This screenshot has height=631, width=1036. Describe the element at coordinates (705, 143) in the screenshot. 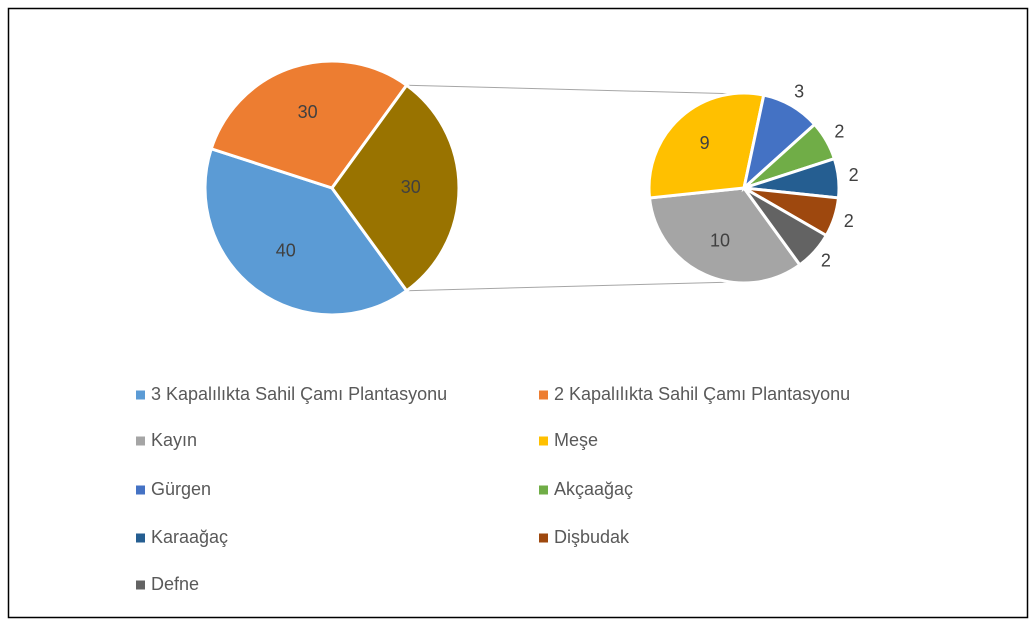

I see `data-label: 9` at that location.